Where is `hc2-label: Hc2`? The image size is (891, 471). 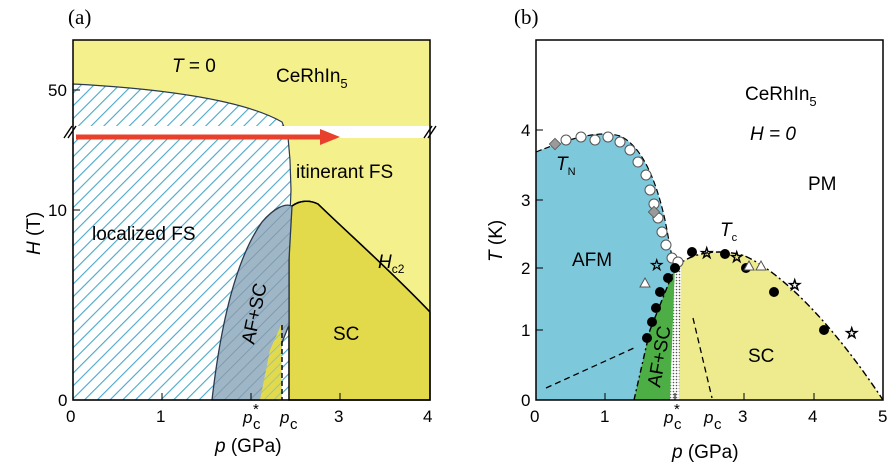 hc2-label: Hc2 is located at coordinates (391, 264).